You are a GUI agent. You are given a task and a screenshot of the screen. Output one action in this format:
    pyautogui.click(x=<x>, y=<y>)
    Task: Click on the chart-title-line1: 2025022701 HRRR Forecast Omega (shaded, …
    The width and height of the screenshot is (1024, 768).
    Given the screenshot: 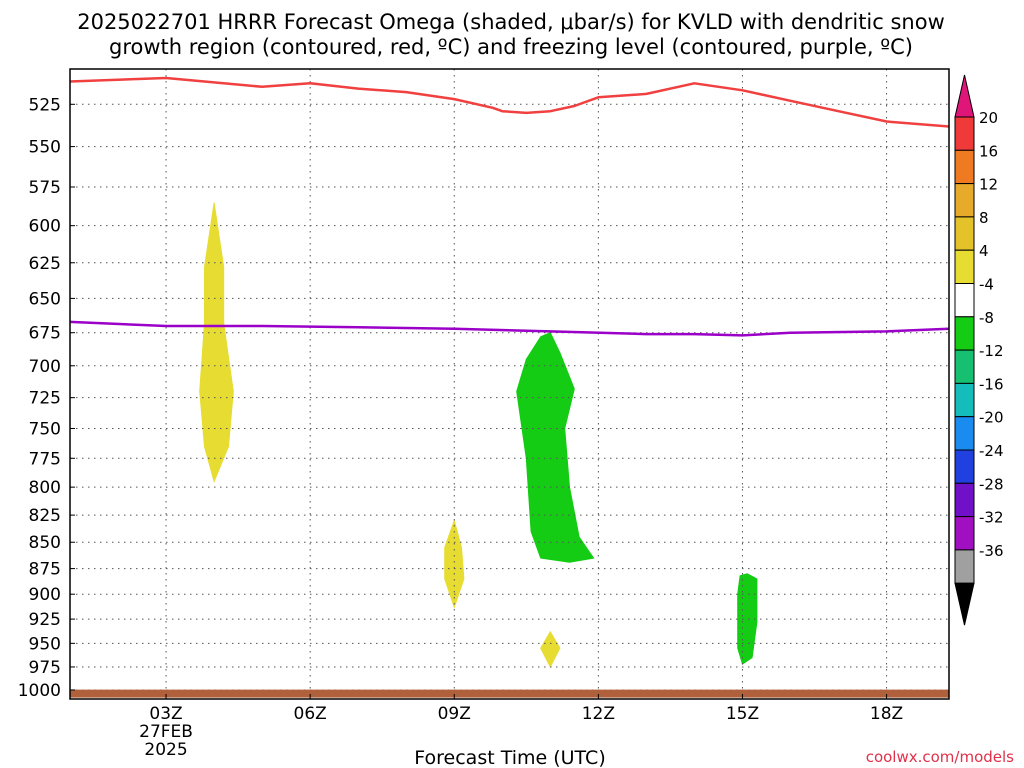 What is the action you would take?
    pyautogui.click(x=511, y=22)
    